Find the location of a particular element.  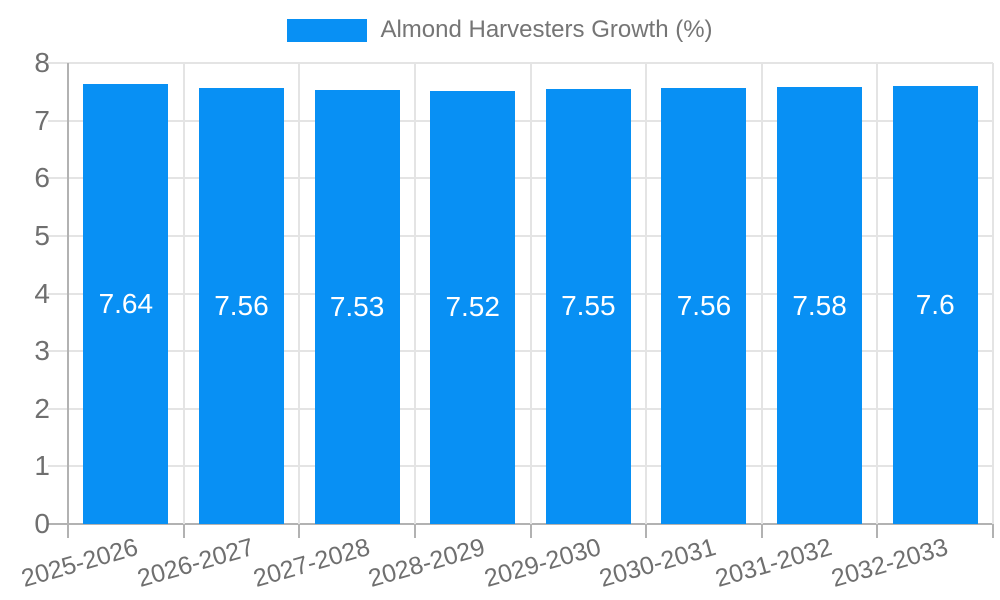

bar-value-label: 7.53 is located at coordinates (357, 307).